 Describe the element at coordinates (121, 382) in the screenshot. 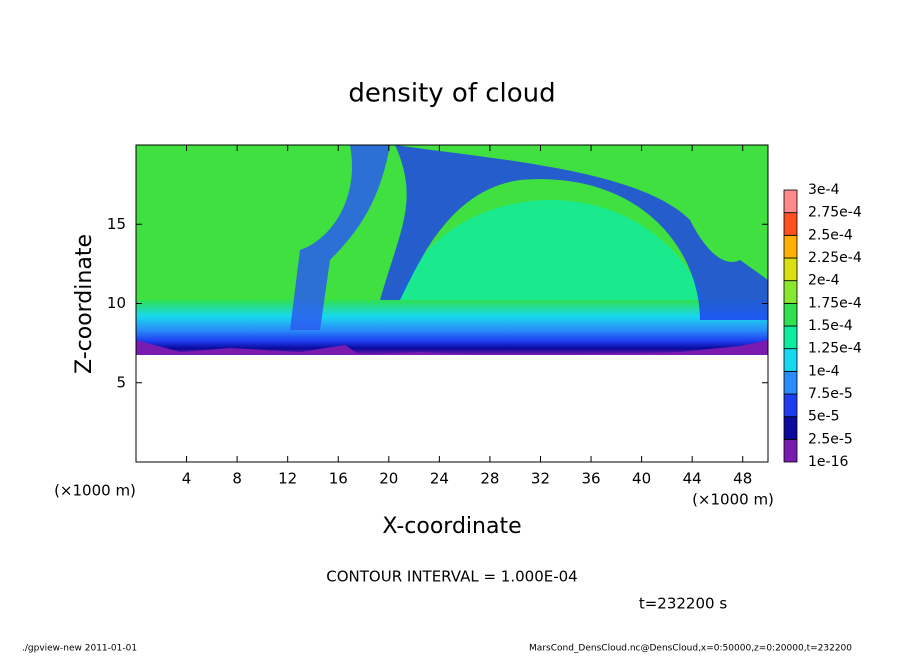

I see `y-tick-label: 5` at that location.